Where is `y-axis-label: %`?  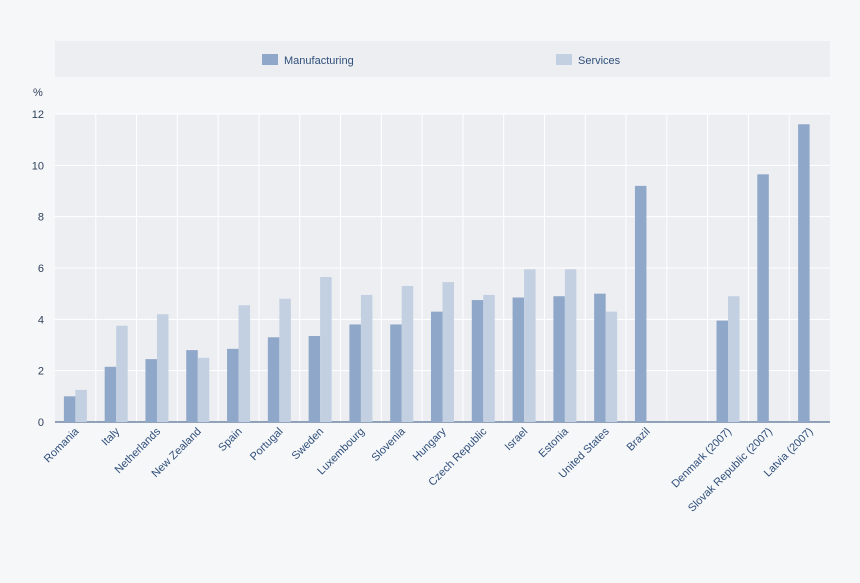
y-axis-label: % is located at coordinates (38, 93).